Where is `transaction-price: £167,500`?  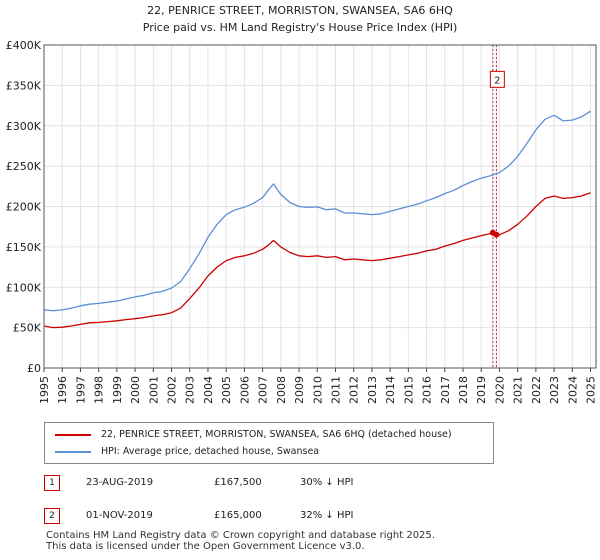
transaction-price: £167,500 is located at coordinates (238, 482).